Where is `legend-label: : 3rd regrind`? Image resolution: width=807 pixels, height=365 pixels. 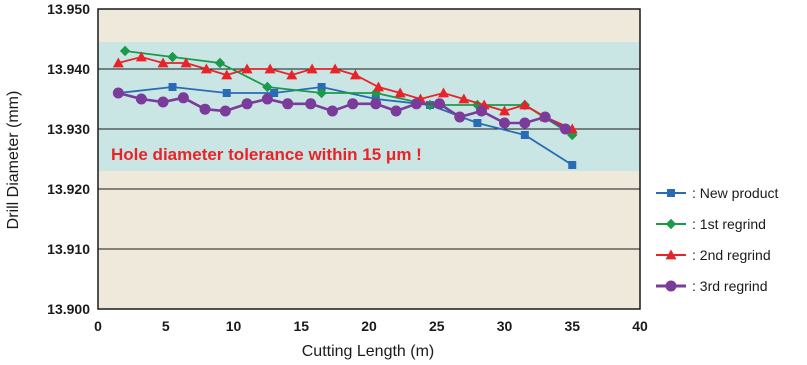
legend-label: : 3rd regrind is located at coordinates (729, 286).